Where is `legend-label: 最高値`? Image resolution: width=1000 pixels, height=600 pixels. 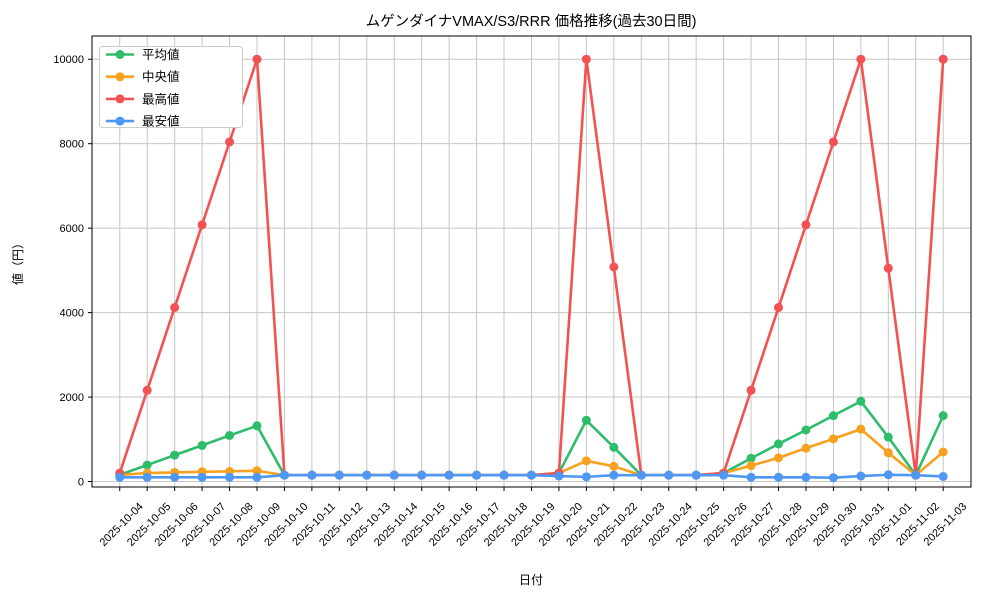
legend-label: 最高値 is located at coordinates (161, 98).